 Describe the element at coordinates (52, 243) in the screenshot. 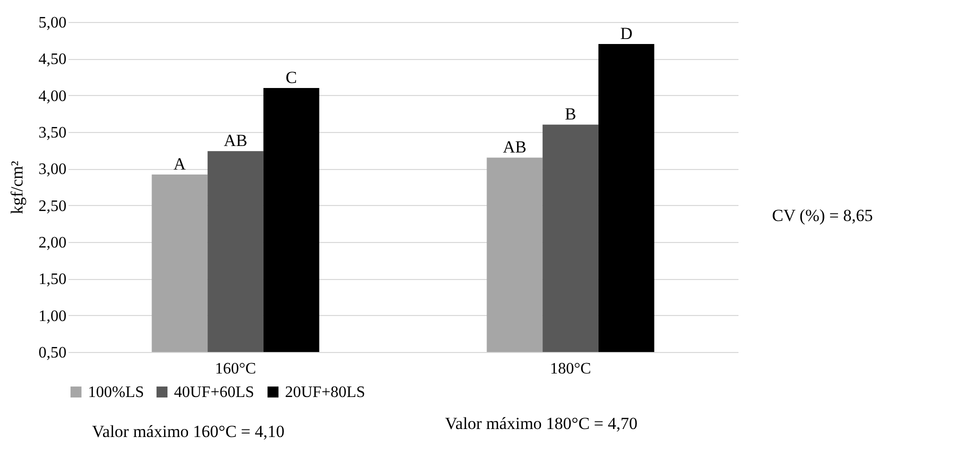

I see `y-tick-label: 2,00` at that location.